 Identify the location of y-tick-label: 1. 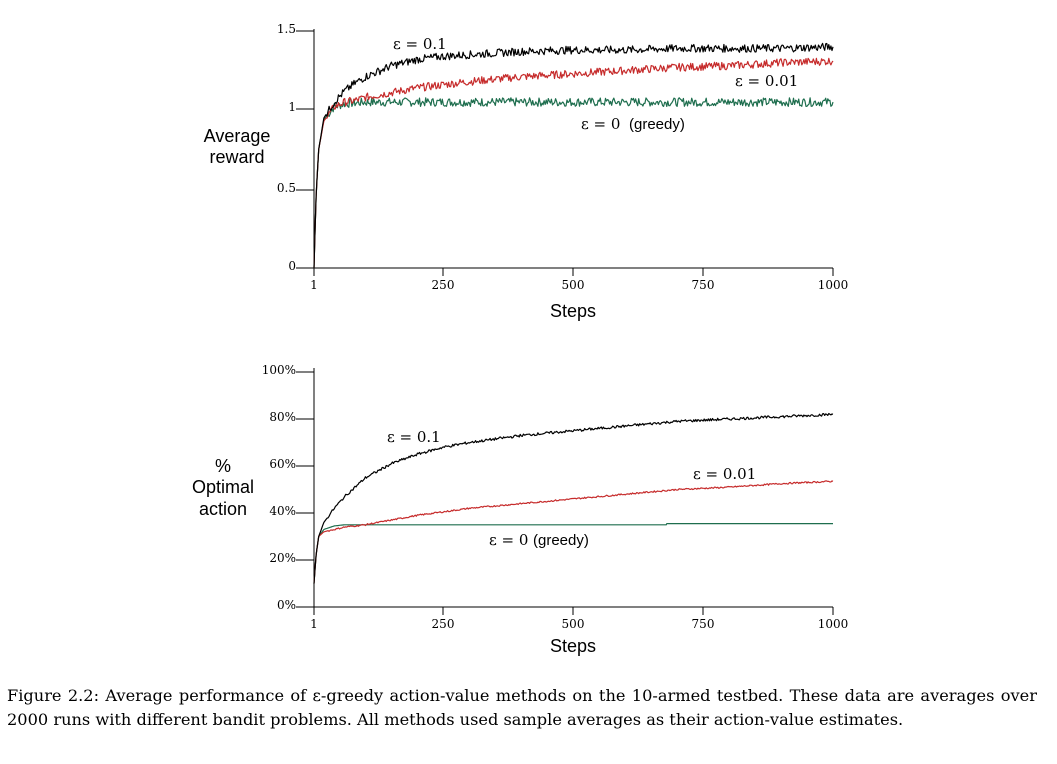
(292, 107).